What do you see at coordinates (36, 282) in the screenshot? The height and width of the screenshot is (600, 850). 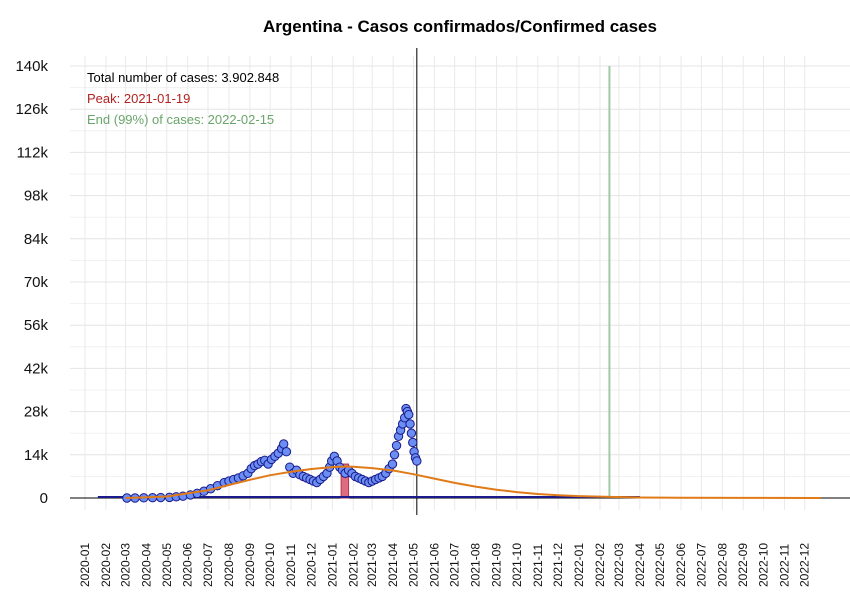 I see `y-tick-label: 70k` at bounding box center [36, 282].